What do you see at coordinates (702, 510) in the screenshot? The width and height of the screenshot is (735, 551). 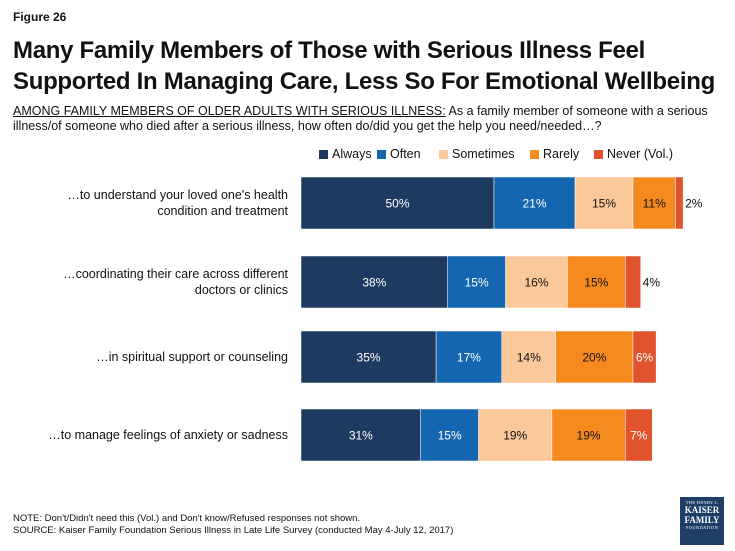 I see `logo-line-2a: KAISER` at bounding box center [702, 510].